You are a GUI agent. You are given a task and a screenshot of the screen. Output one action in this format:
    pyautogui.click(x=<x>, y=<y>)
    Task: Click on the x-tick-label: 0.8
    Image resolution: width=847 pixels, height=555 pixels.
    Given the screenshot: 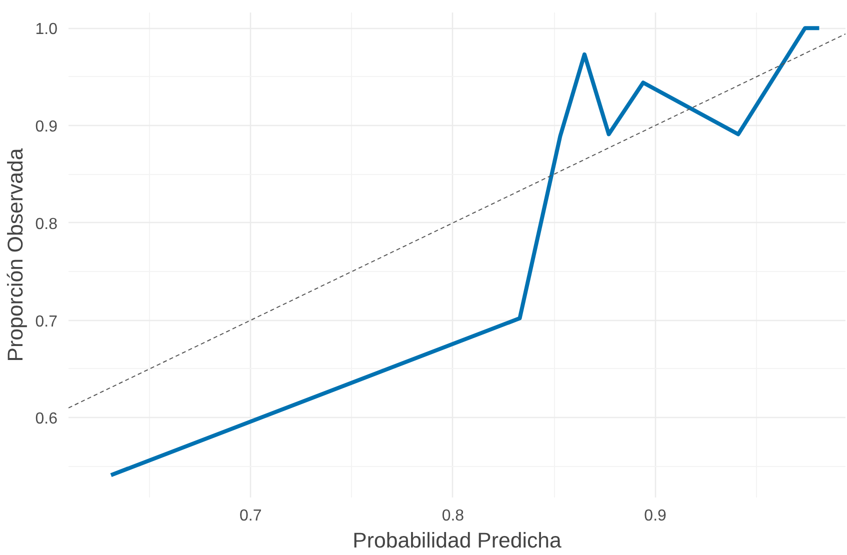 What is the action you would take?
    pyautogui.click(x=453, y=516)
    